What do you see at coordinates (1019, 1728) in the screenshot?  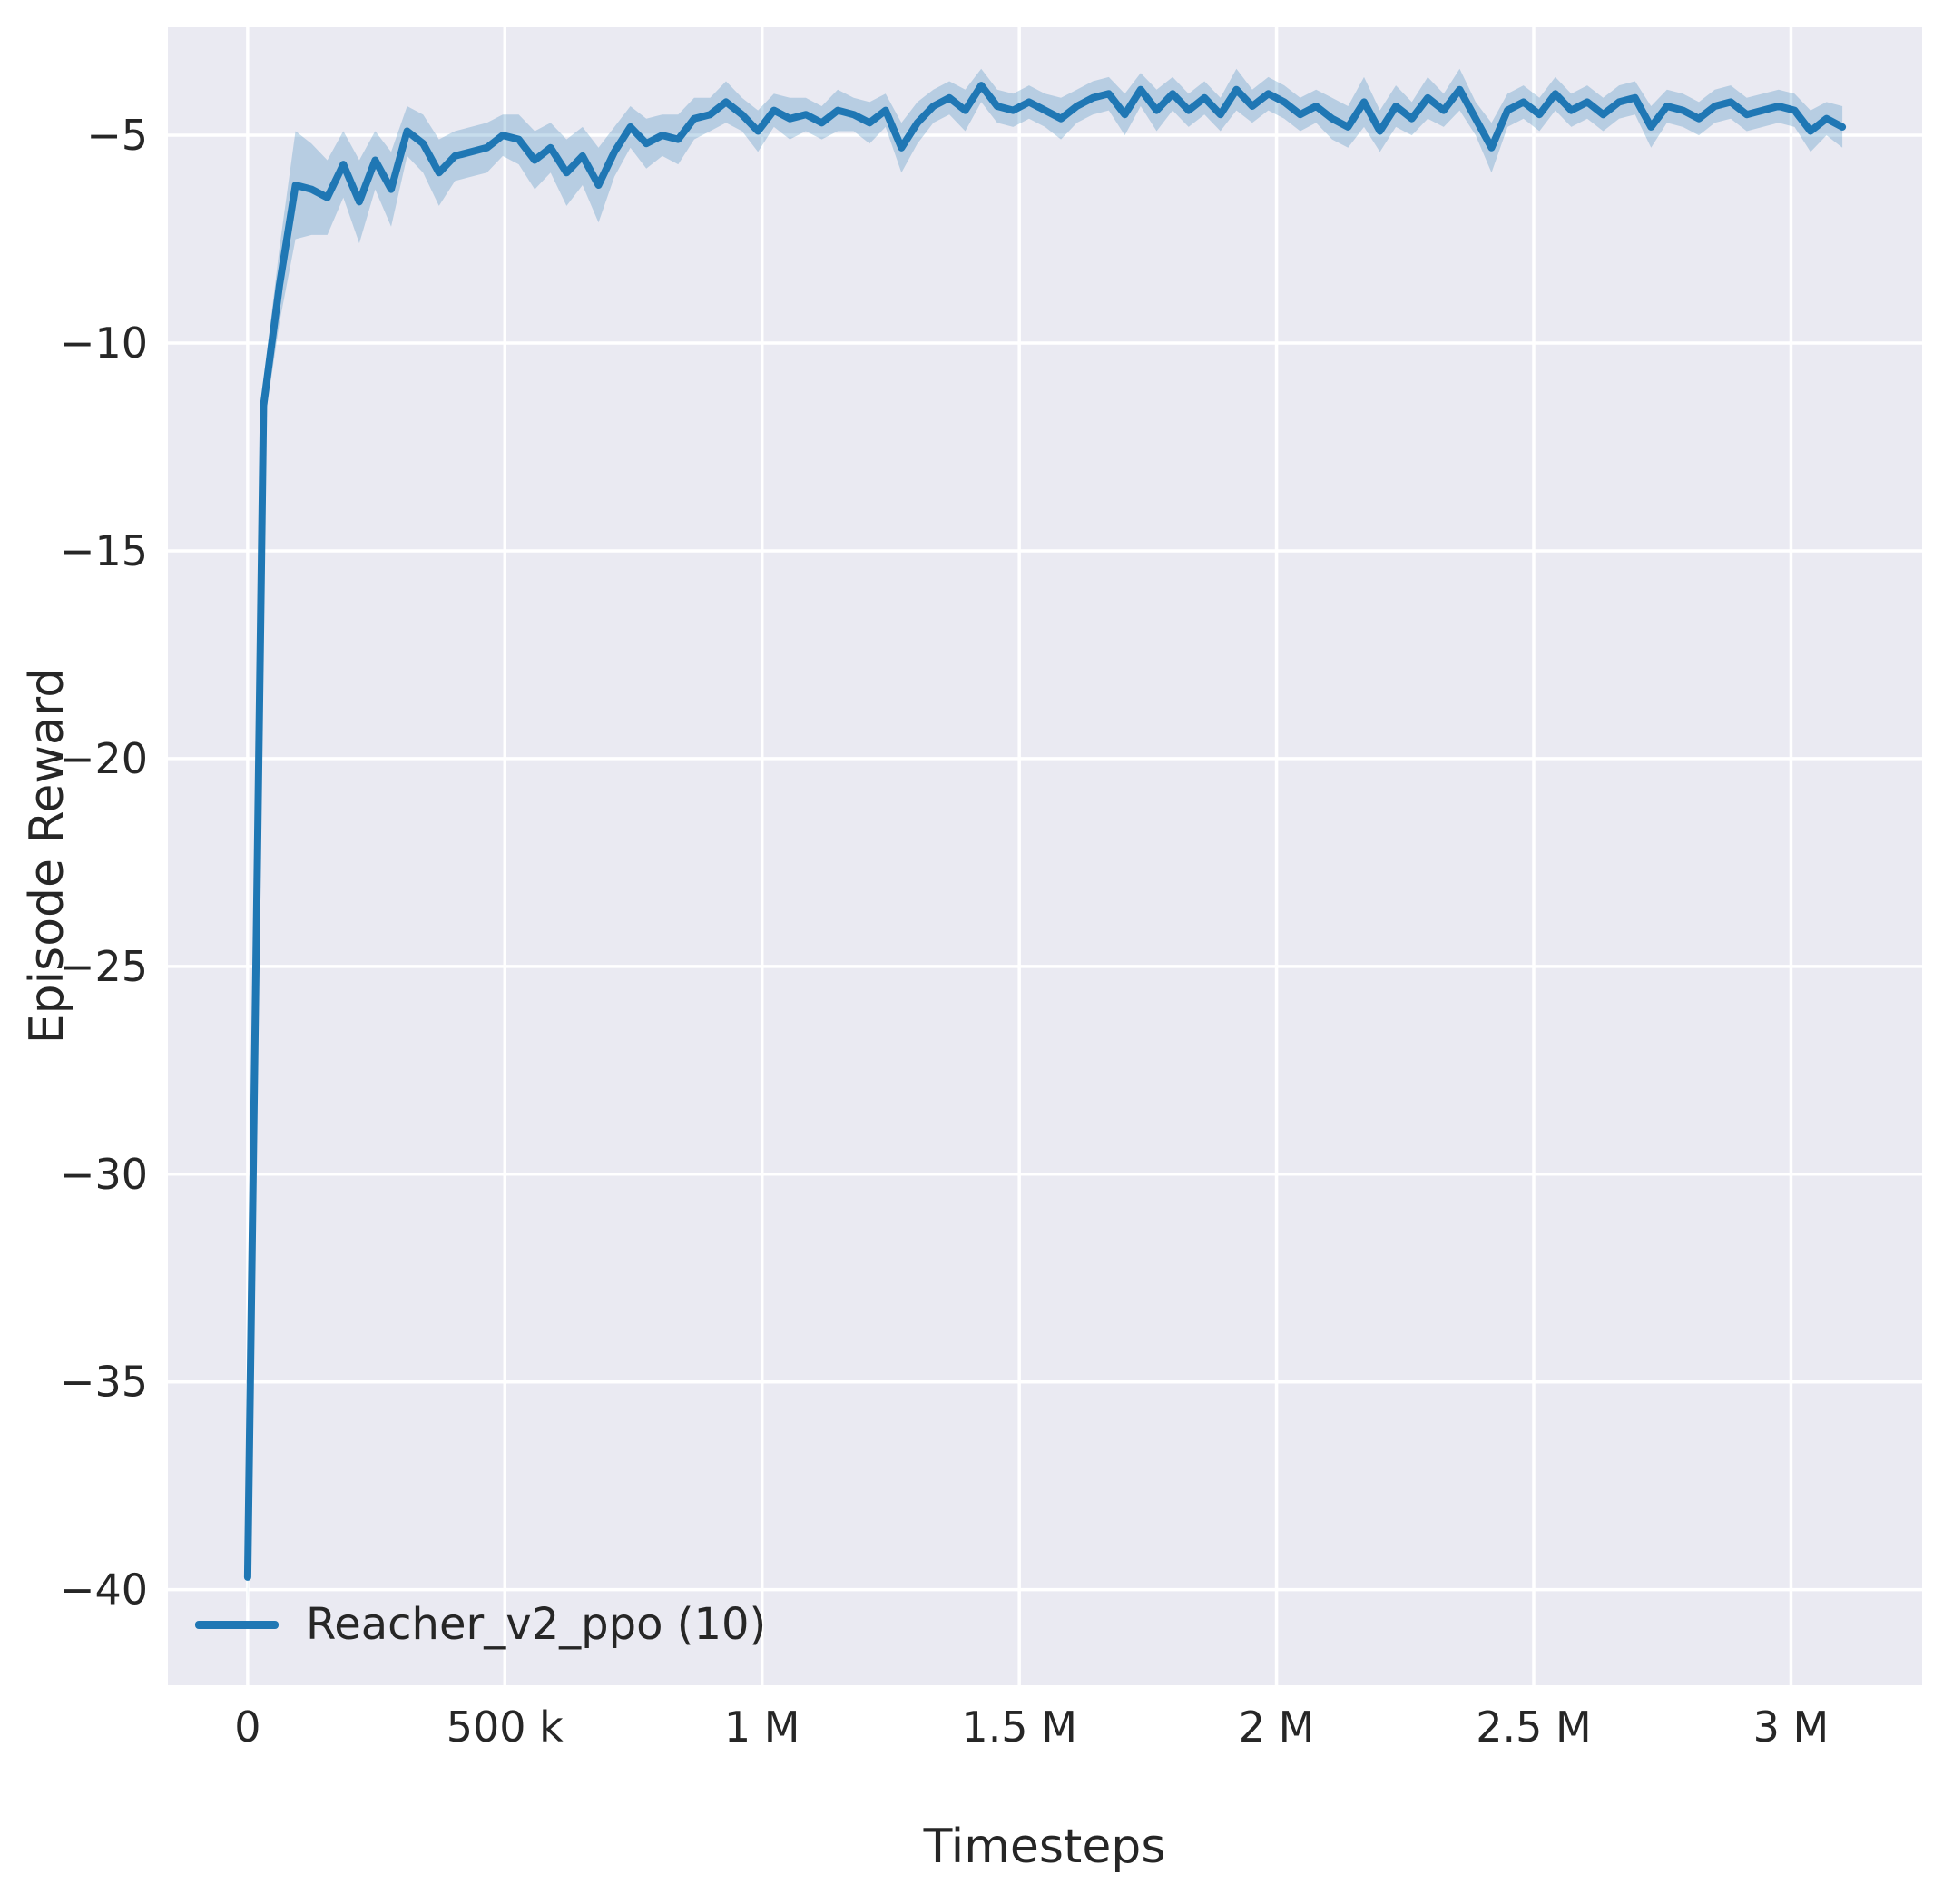 I see `x-tick-label: 1.5 M` at bounding box center [1019, 1728].